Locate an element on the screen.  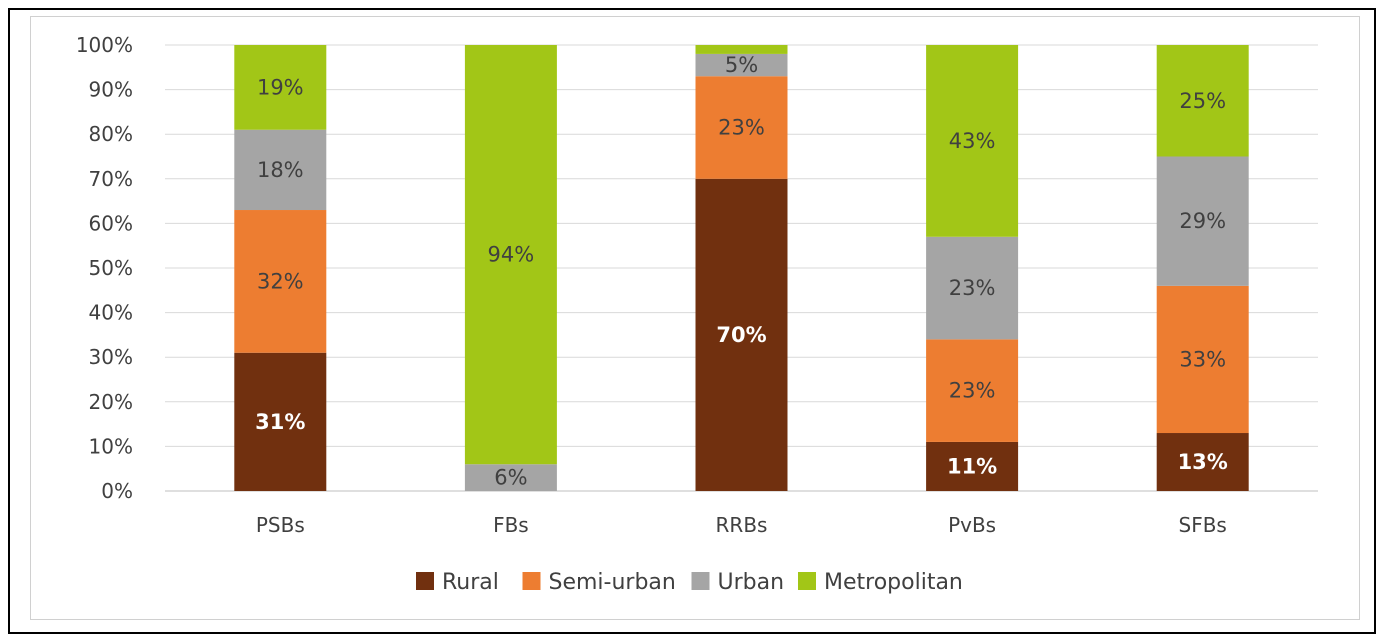
bar-segment-rural-pvbs is located at coordinates (972, 466).